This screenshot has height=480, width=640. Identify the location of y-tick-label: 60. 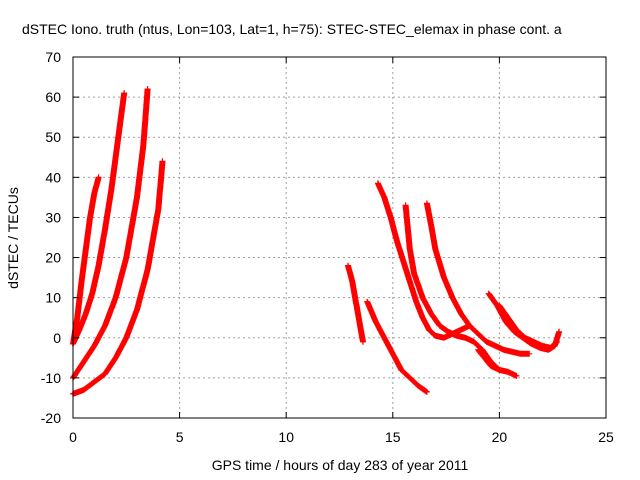
(53, 97).